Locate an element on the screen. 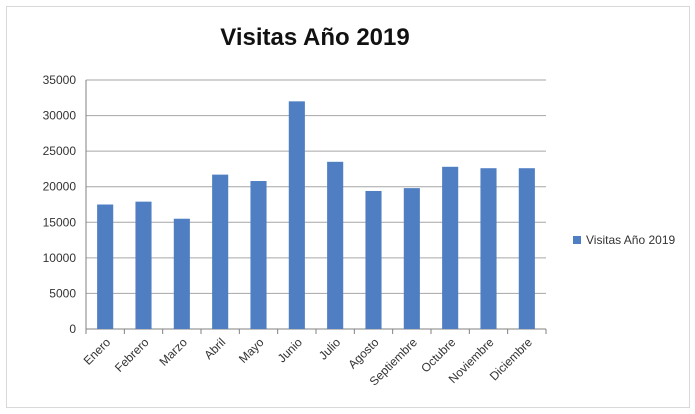 This screenshot has height=414, width=695. y-tick-label: 25000 is located at coordinates (60, 151).